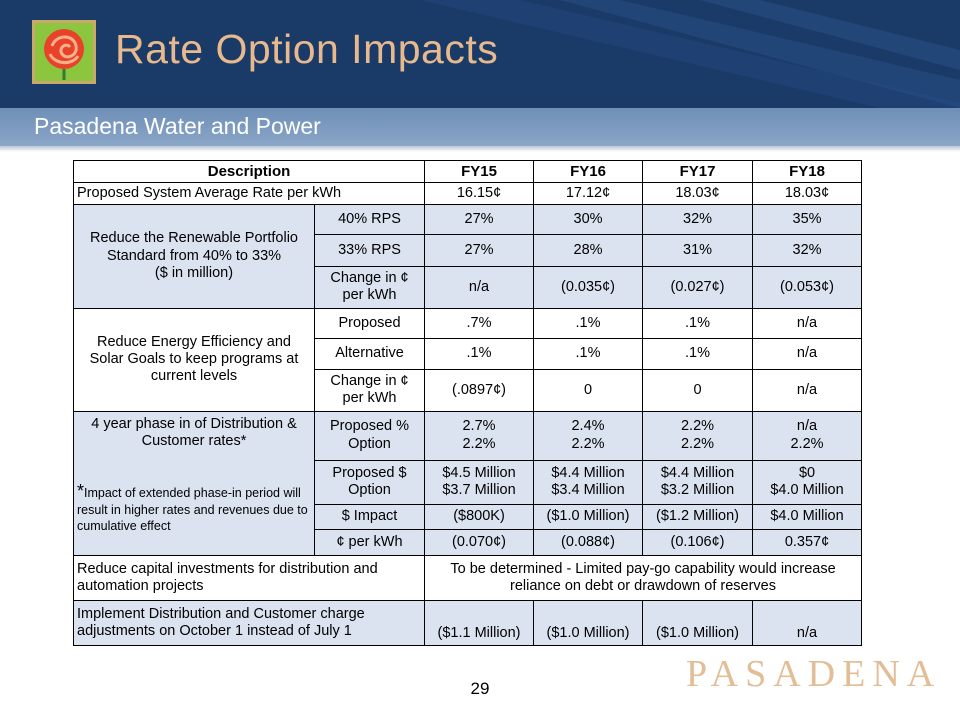 The width and height of the screenshot is (960, 720). Describe the element at coordinates (369, 435) in the screenshot. I see `row-label: Proposed % Option` at that location.